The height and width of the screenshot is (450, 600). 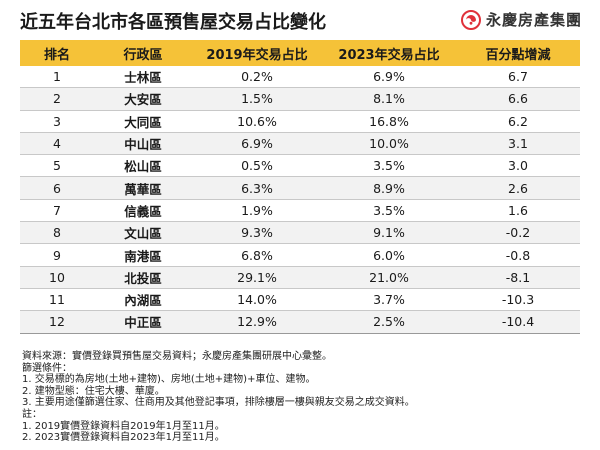 What do you see at coordinates (389, 300) in the screenshot?
I see `share-2023-cell: 3.7%` at bounding box center [389, 300].